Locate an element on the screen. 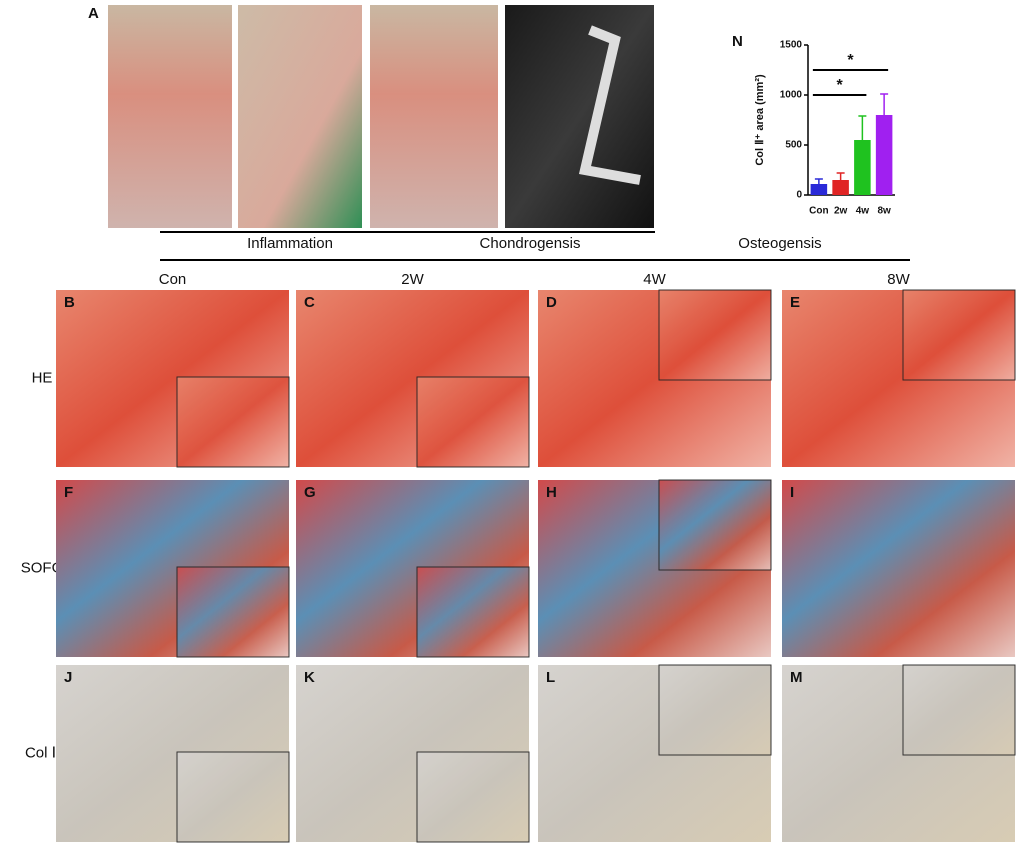 This screenshot has width=1020, height=852. x-tick-label: 4w is located at coordinates (863, 211).